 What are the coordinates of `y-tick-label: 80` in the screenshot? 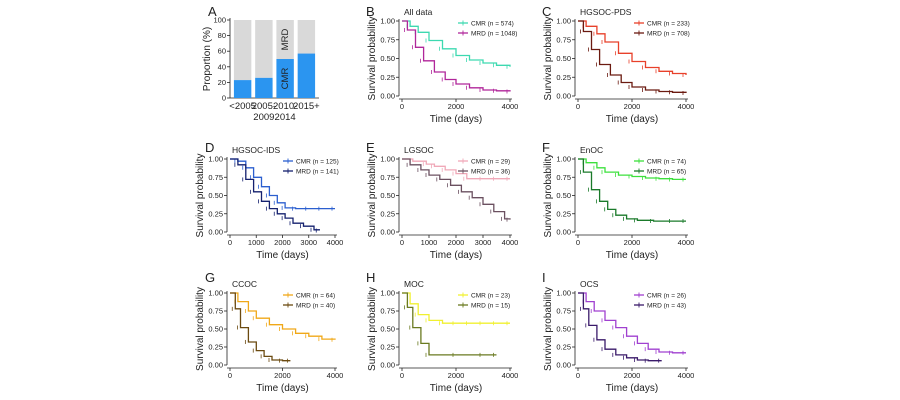 It's located at (222, 35).